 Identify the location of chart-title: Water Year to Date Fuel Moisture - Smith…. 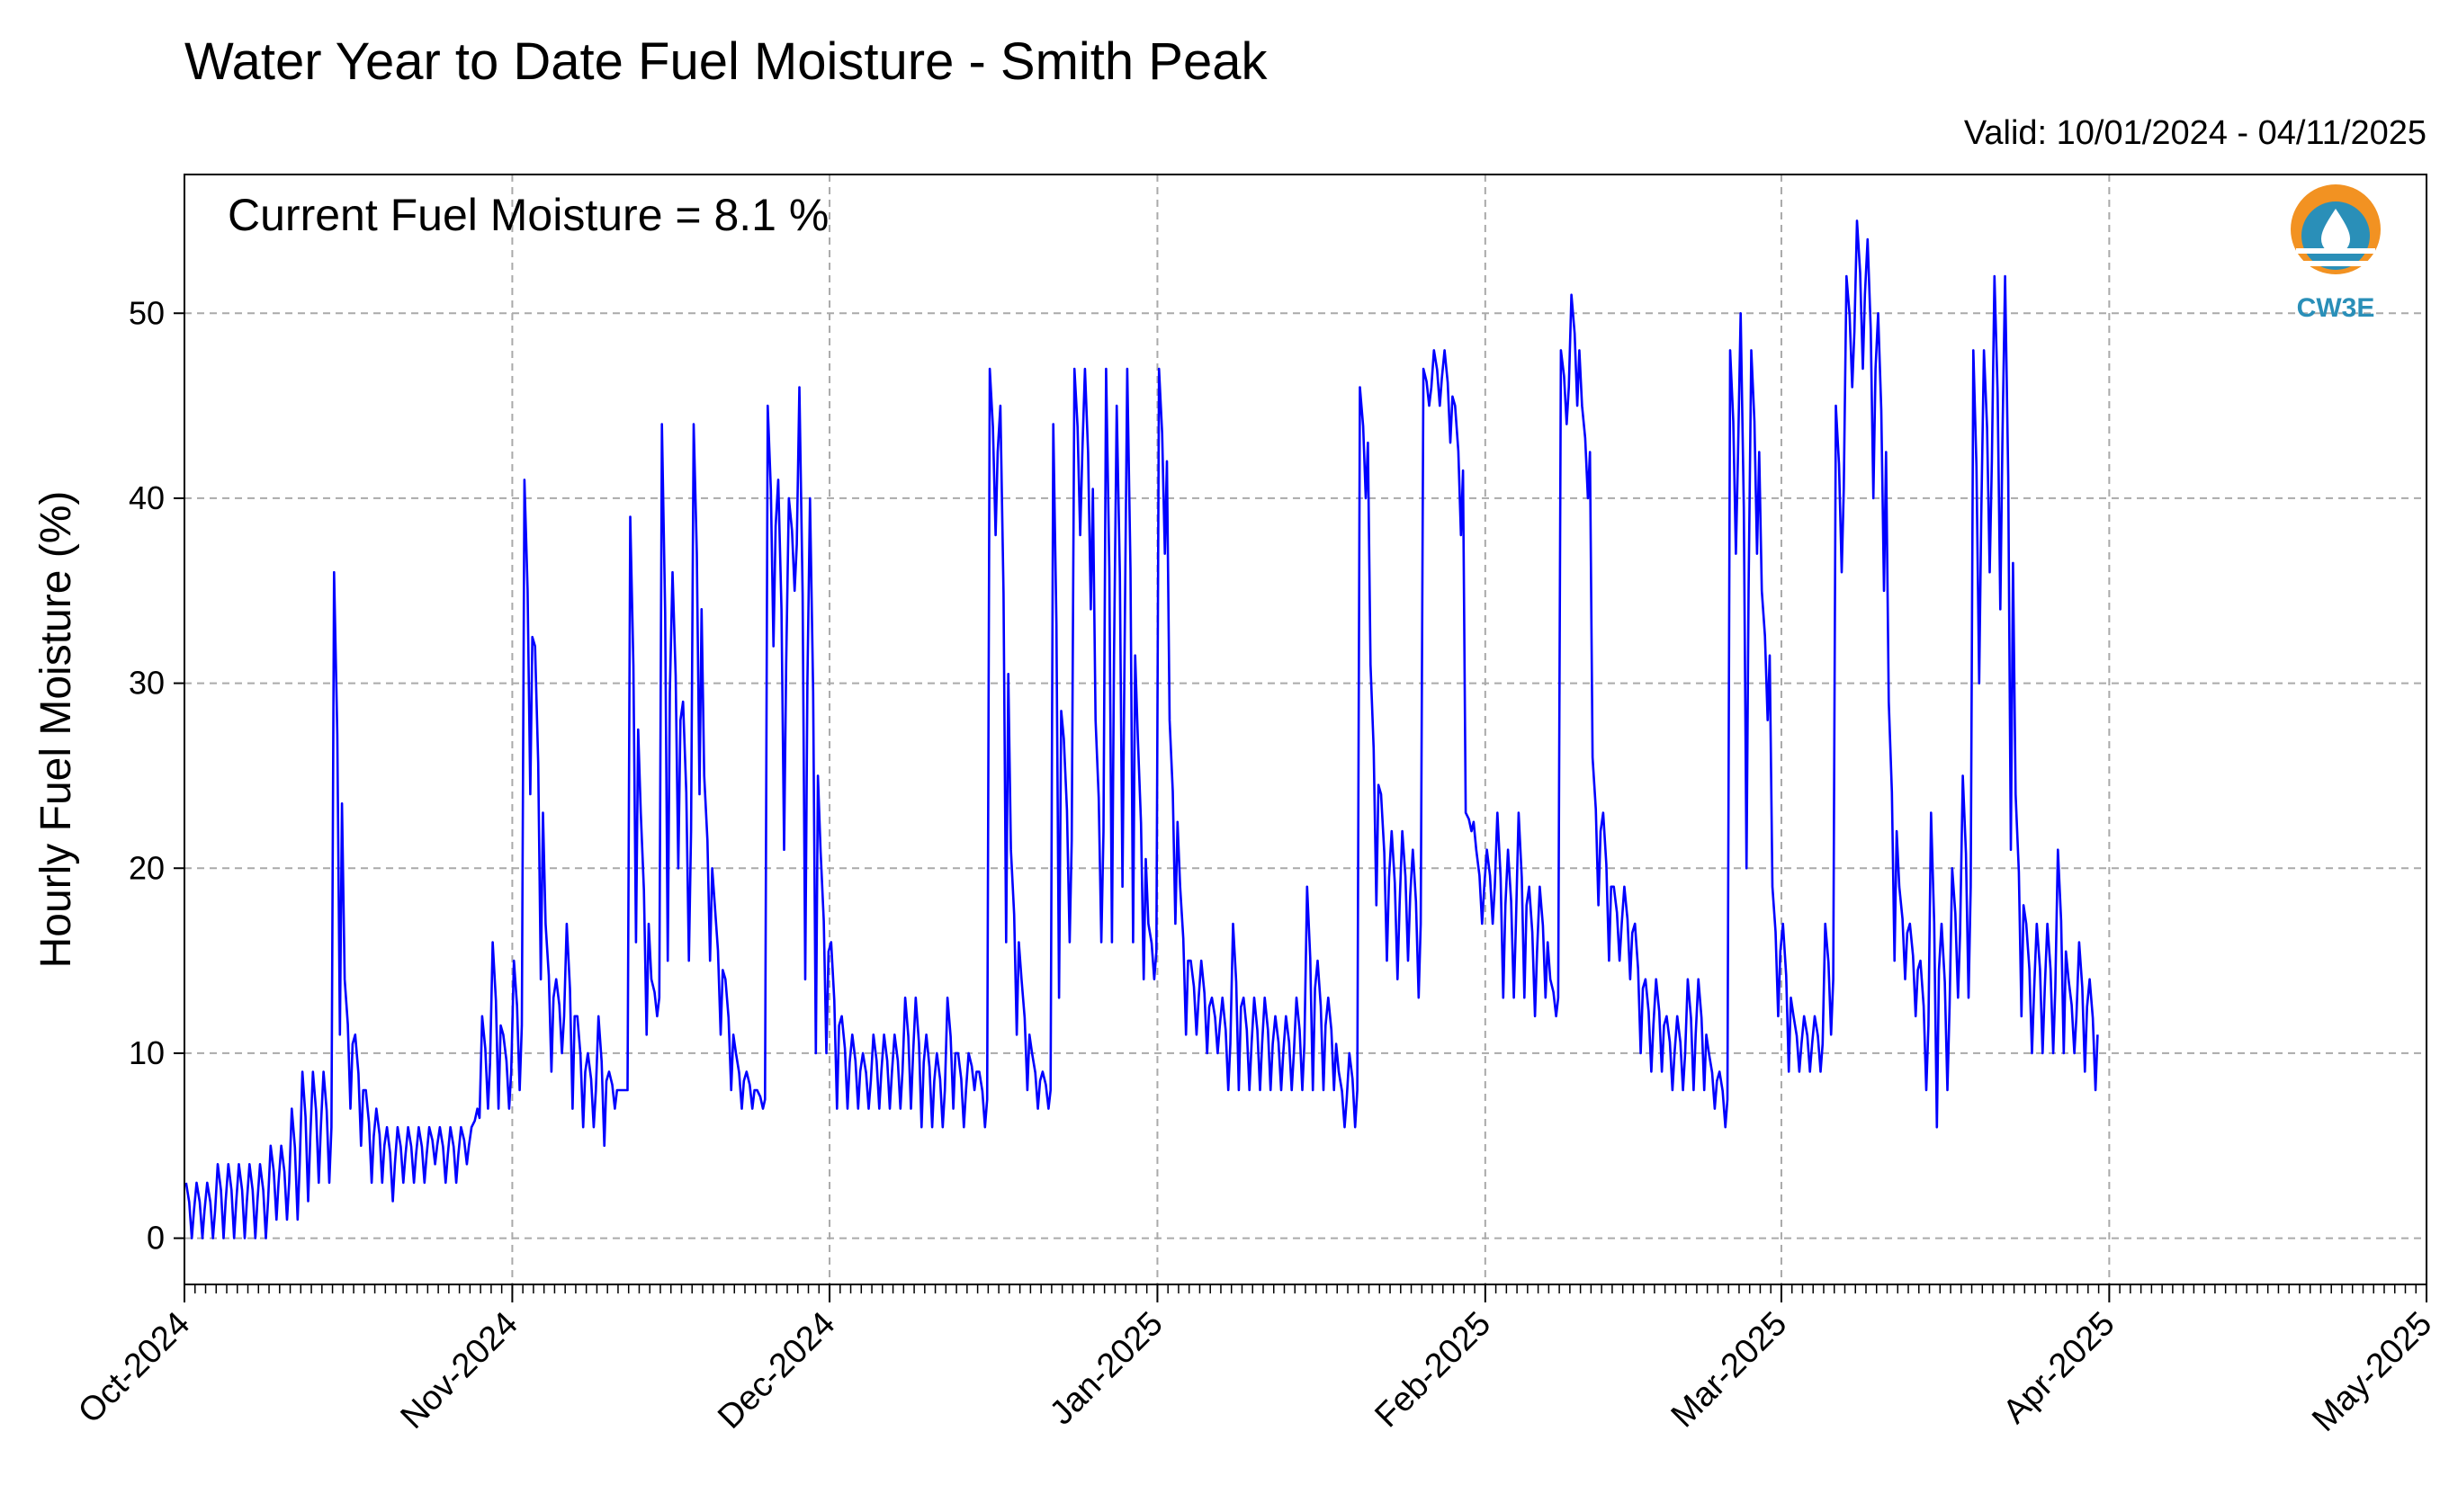
(726, 61).